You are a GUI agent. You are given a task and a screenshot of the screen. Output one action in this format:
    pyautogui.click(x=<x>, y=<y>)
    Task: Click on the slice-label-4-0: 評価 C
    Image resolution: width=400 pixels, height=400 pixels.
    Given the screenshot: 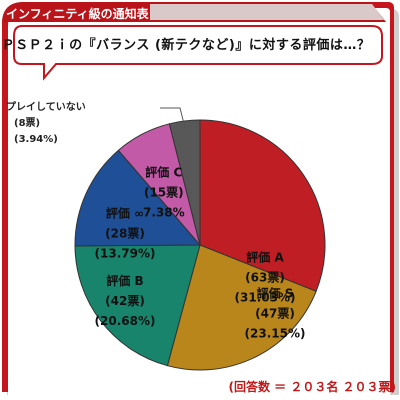 What is the action you would take?
    pyautogui.click(x=163, y=171)
    